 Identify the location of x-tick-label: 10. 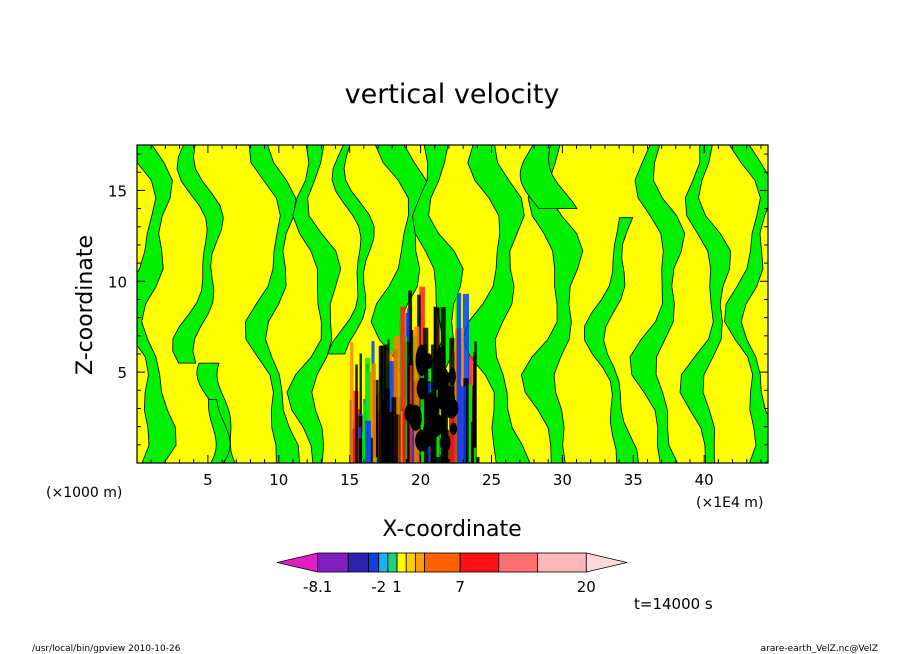
(278, 480).